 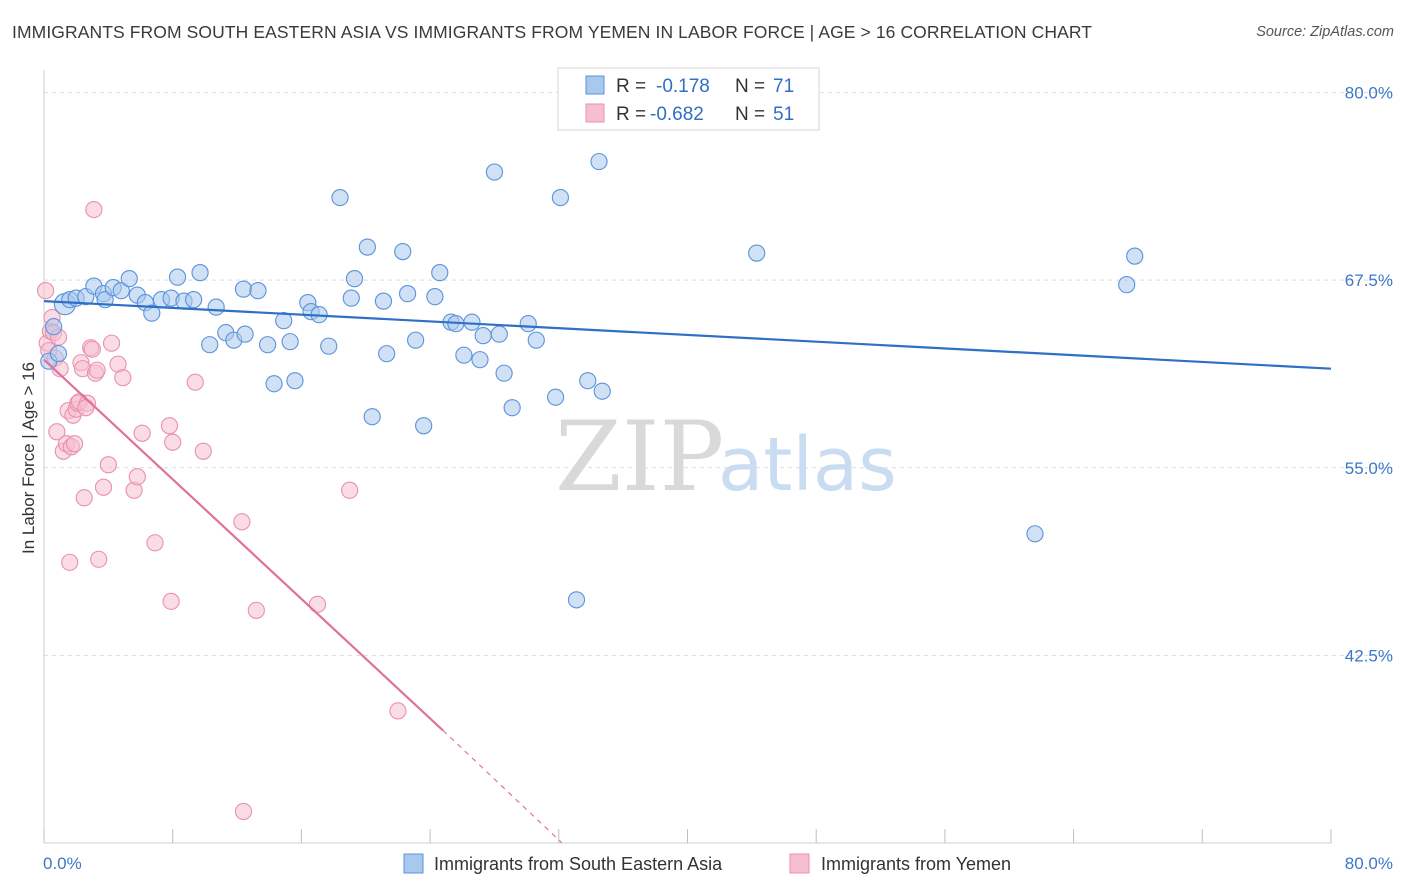 What do you see at coordinates (243, 545) in the screenshot?
I see `trend-line-yemen` at bounding box center [243, 545].